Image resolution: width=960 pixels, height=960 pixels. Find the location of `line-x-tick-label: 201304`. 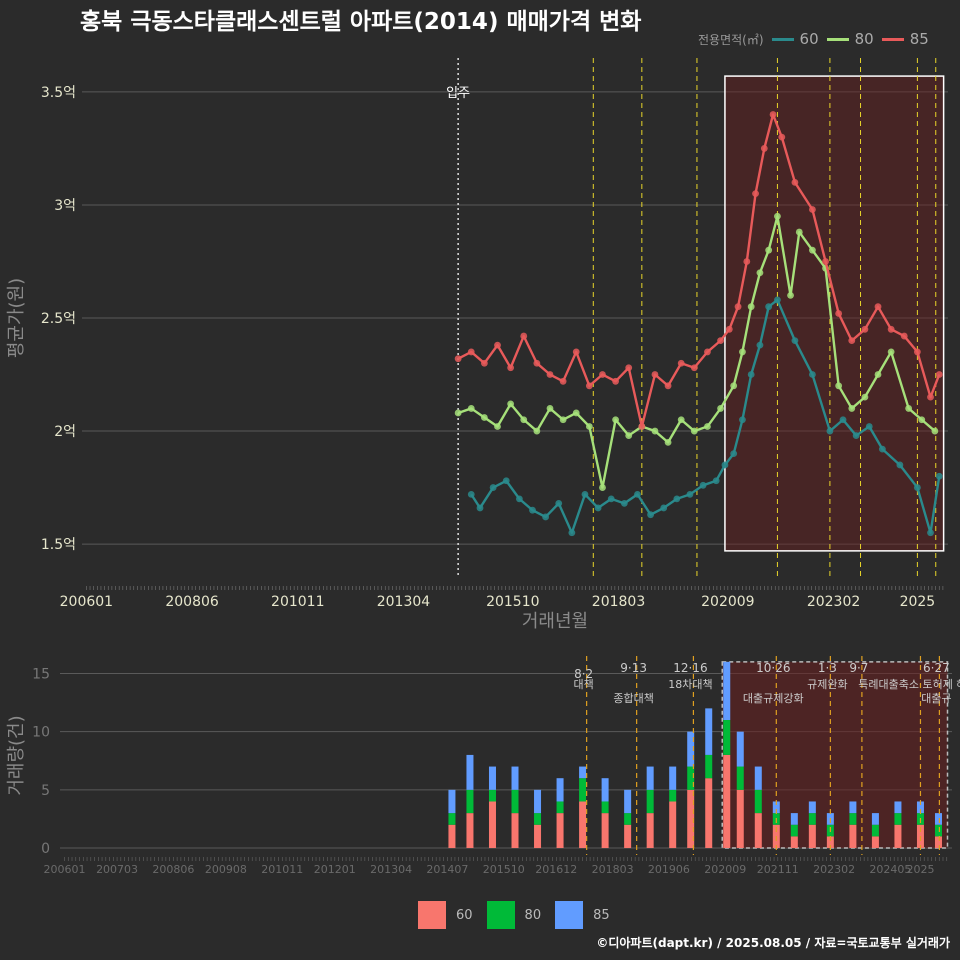

line-x-tick-label: 201304 is located at coordinates (404, 602).